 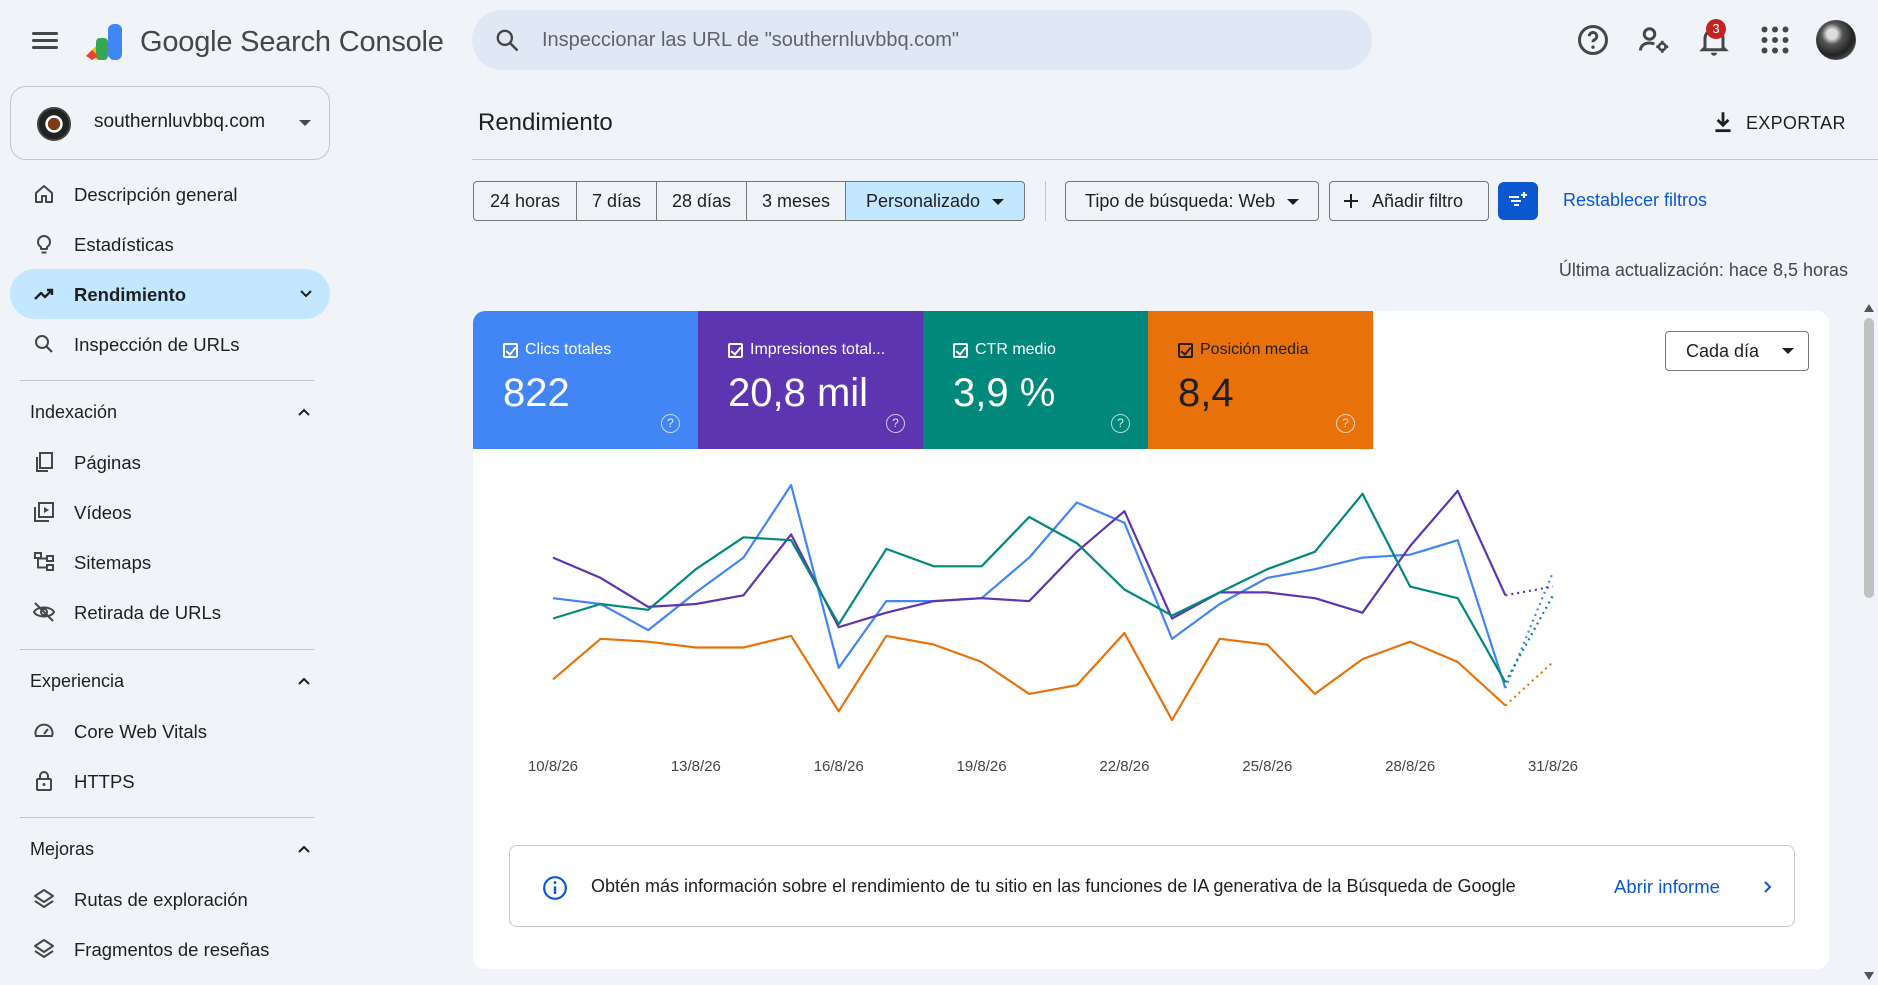 I want to click on filter-separator, so click(x=1045, y=201).